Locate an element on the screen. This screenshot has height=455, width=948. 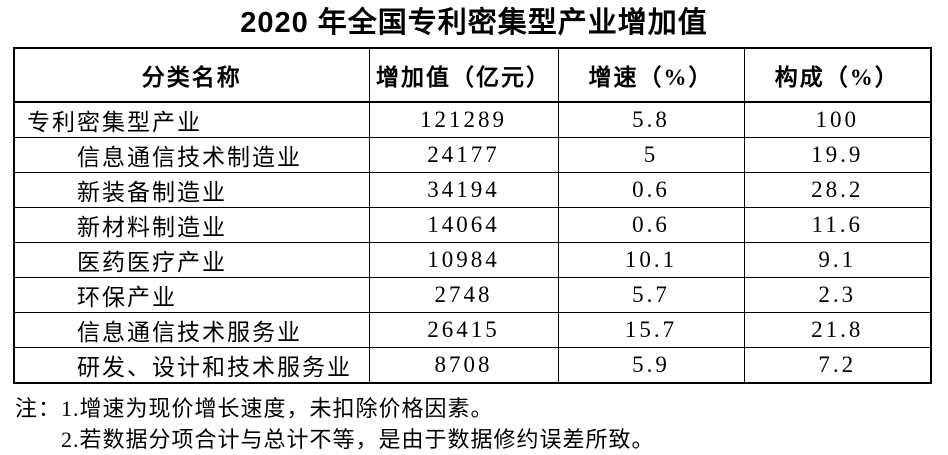
table-row: 专利密集型产业 121289 5.8 100 is located at coordinates (472, 119).